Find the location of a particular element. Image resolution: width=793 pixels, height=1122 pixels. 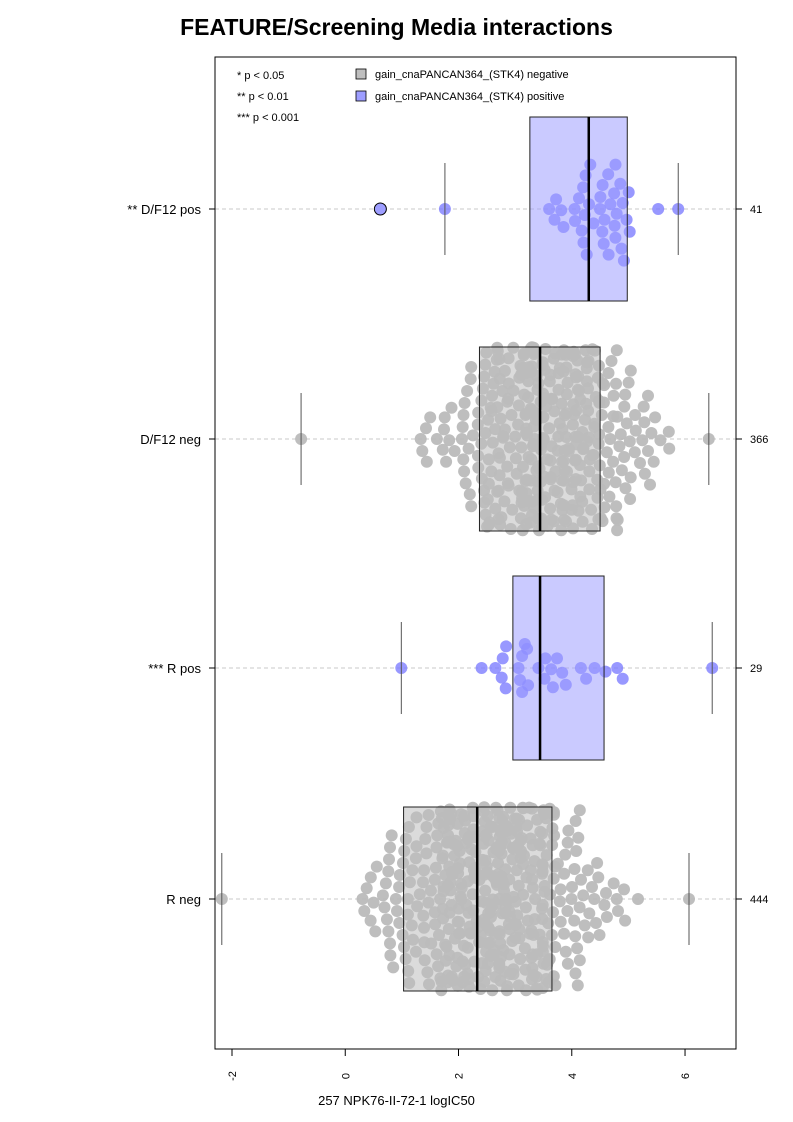

x-tick-label: -2 is located at coordinates (233, 1076).